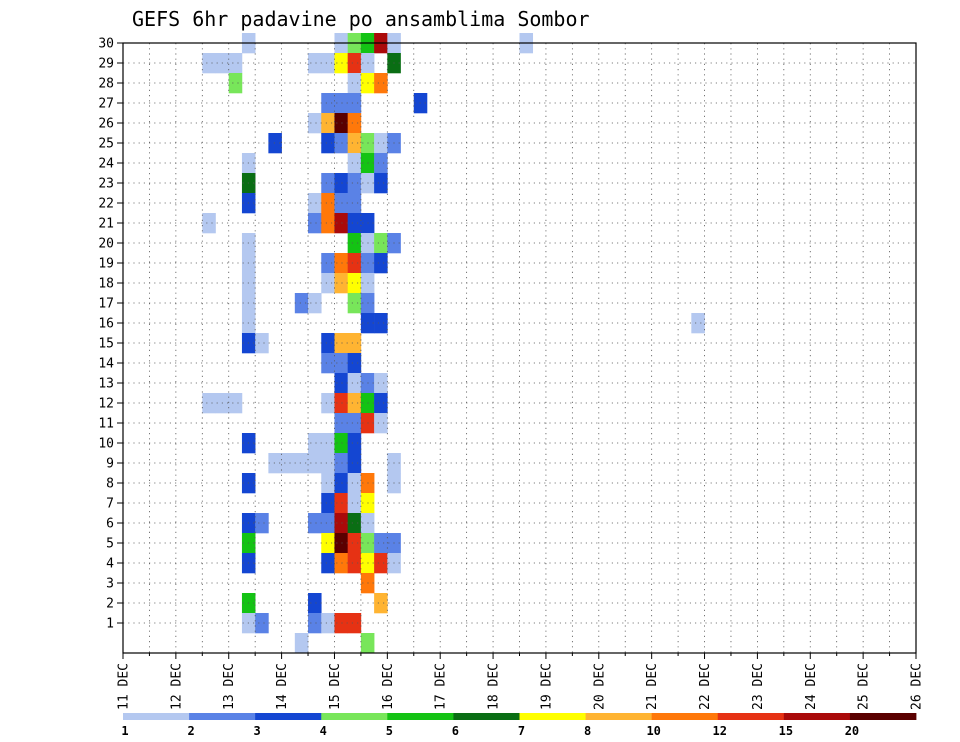  What do you see at coordinates (176, 686) in the screenshot?
I see `x-tick-label: 12 DEC` at bounding box center [176, 686].